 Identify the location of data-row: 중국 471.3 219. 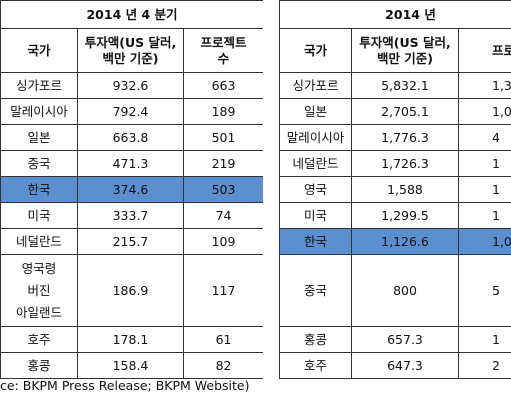
(131, 163).